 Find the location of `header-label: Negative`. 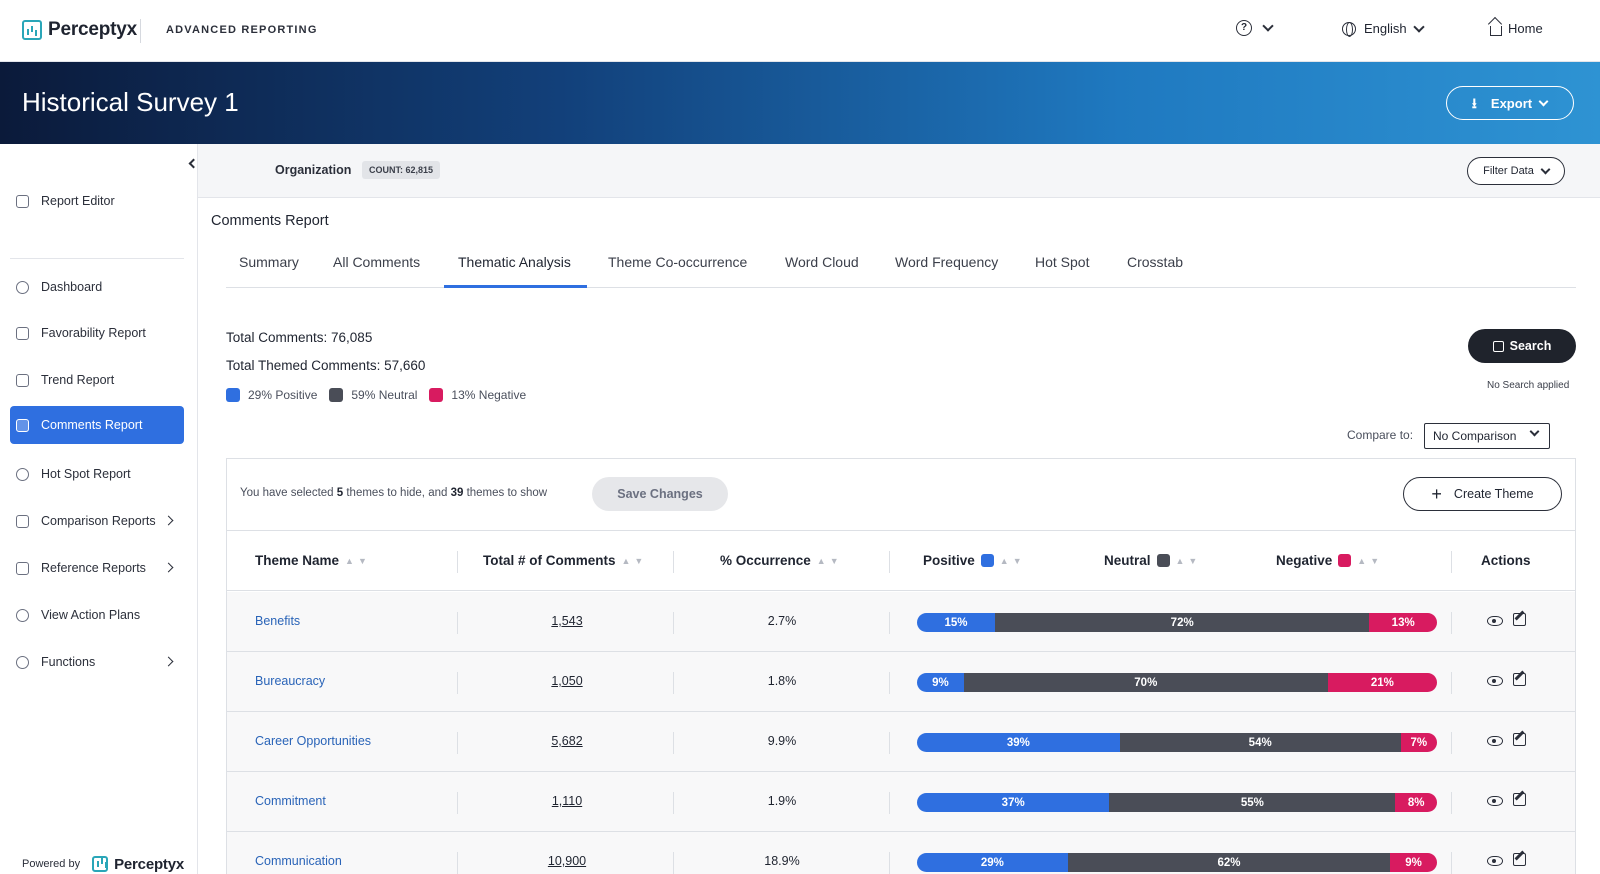

header-label: Negative is located at coordinates (1304, 560).